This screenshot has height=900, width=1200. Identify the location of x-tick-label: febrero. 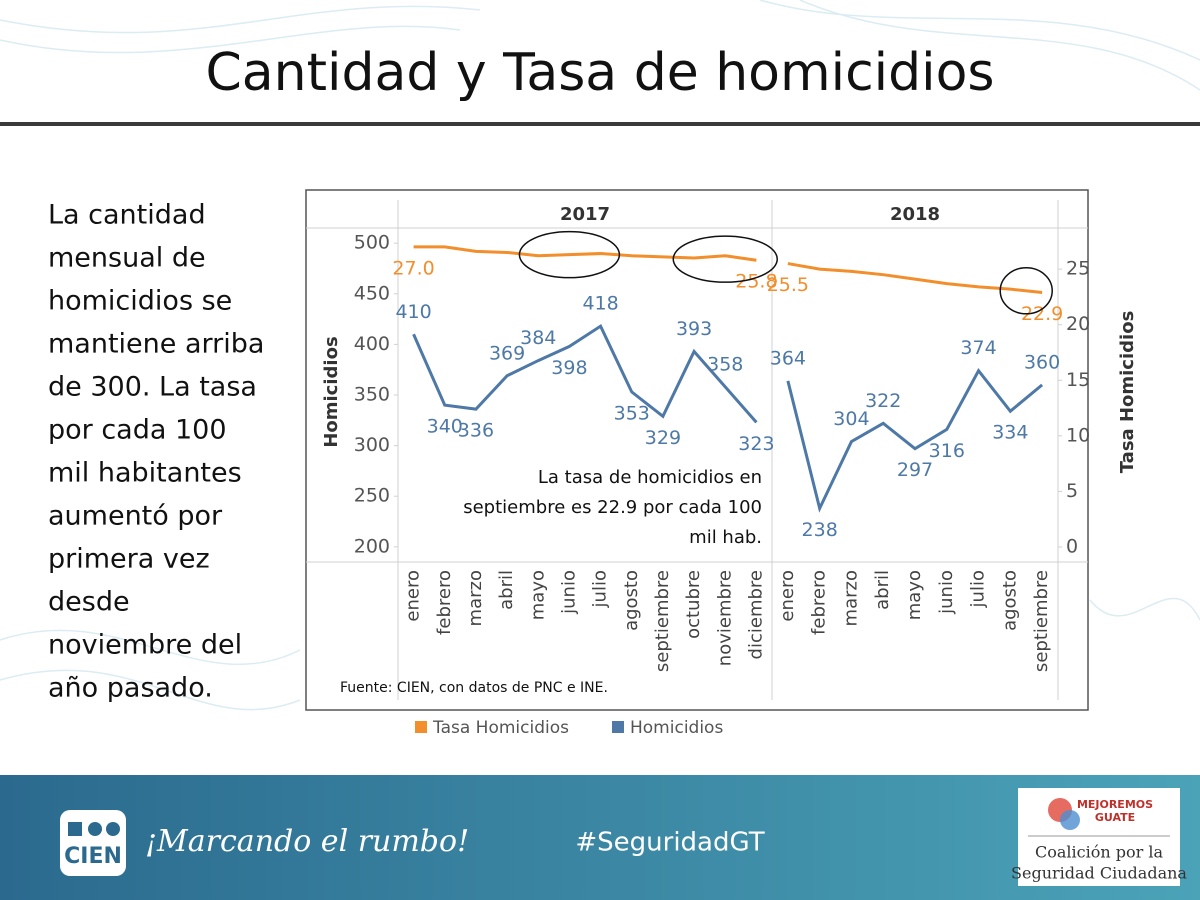
(819, 602).